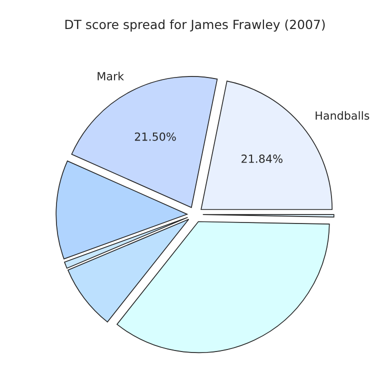 The height and width of the screenshot is (390, 390). I want to click on slice-label: Mark, so click(111, 76).